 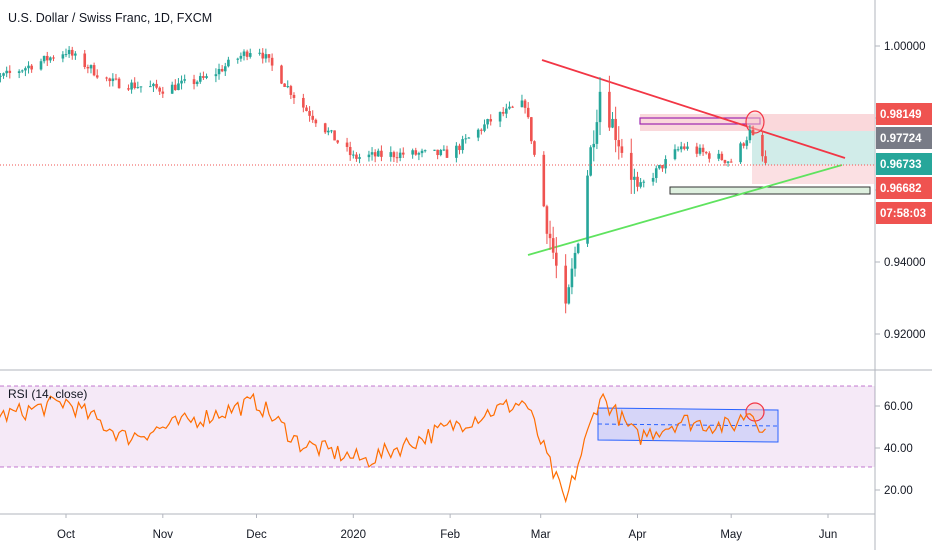 I want to click on price-label-level-097724: 0.97724, so click(x=904, y=138).